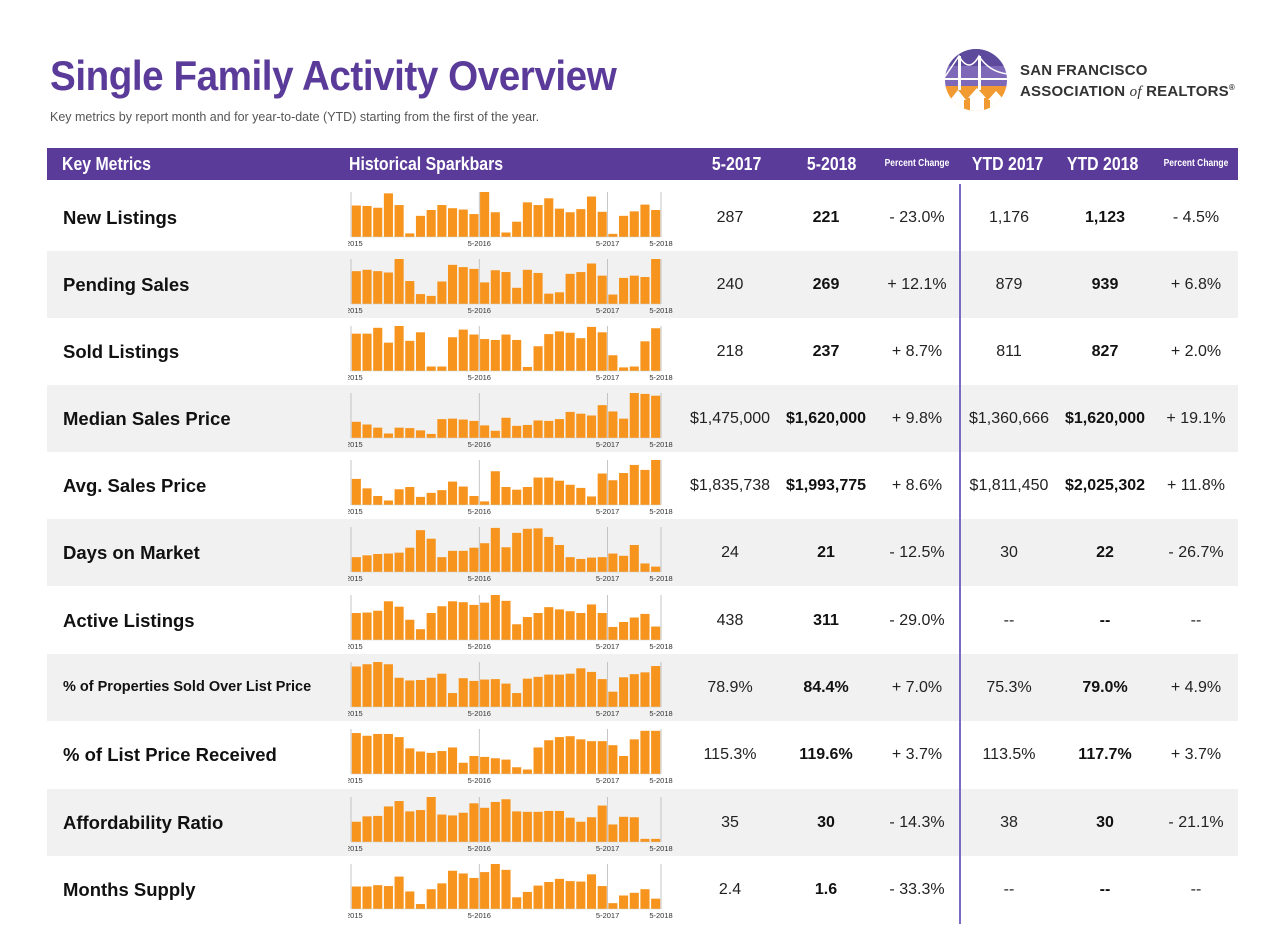 This screenshot has height=943, width=1280. What do you see at coordinates (1009, 687) in the screenshot?
I see `value-ytd-2017: 75.3%` at bounding box center [1009, 687].